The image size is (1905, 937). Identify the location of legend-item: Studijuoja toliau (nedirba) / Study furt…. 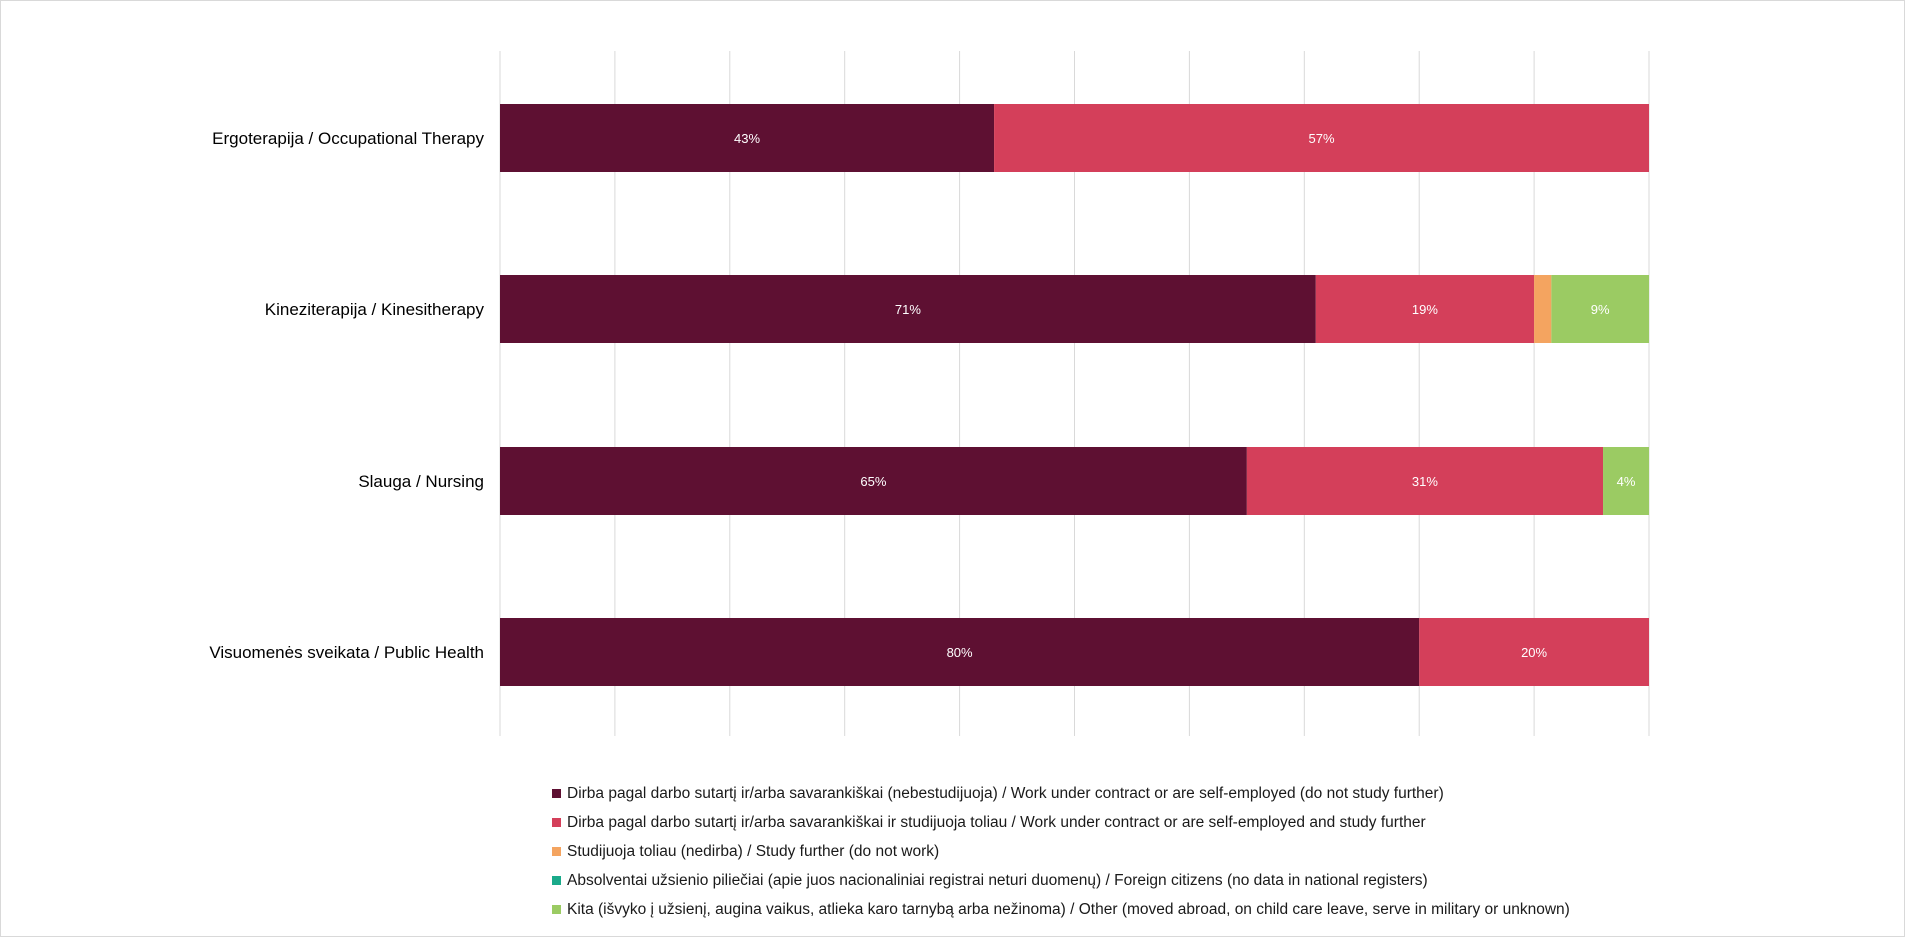
(1061, 851).